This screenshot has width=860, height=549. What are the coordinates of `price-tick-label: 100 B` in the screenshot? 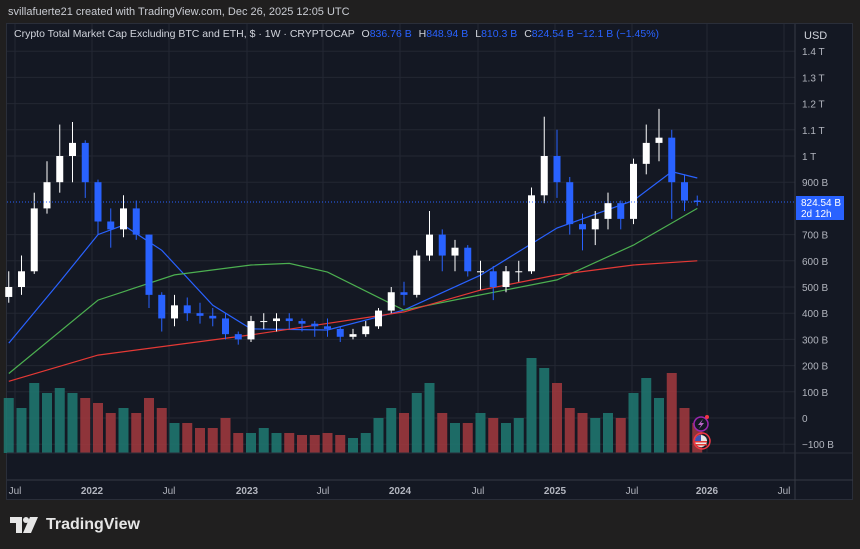 It's located at (815, 393).